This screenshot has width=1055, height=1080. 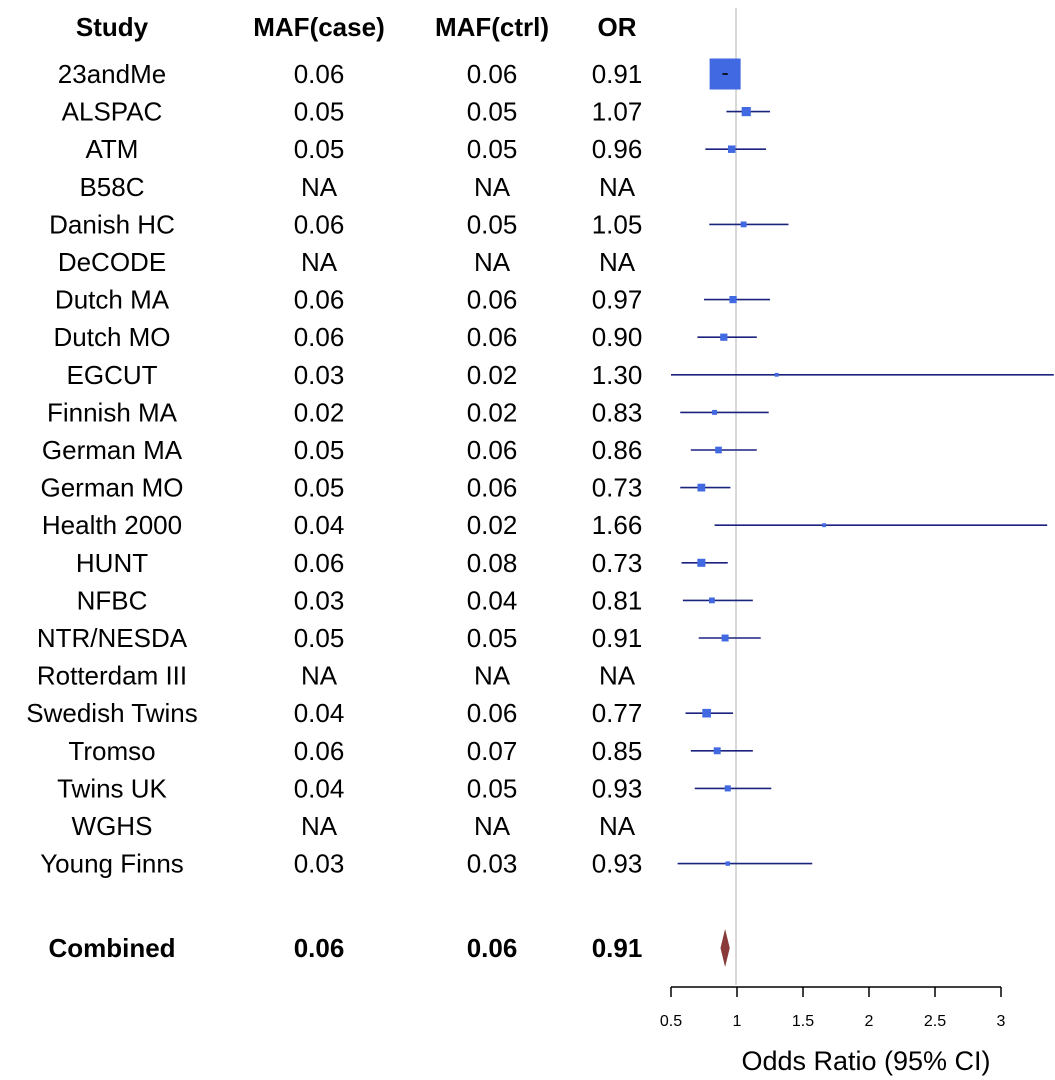 What do you see at coordinates (1001, 1021) in the screenshot?
I see `x-tick-label: 3` at bounding box center [1001, 1021].